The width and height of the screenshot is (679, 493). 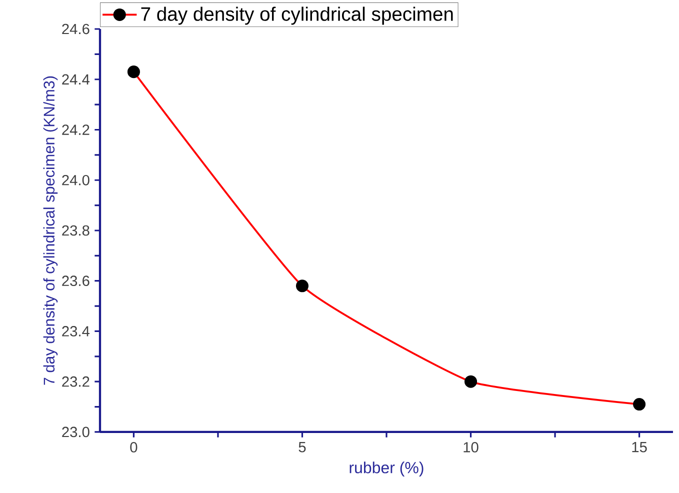 I want to click on y-axis-title: 7 day density of cylindrical specimen (KN/m3), so click(x=50, y=230).